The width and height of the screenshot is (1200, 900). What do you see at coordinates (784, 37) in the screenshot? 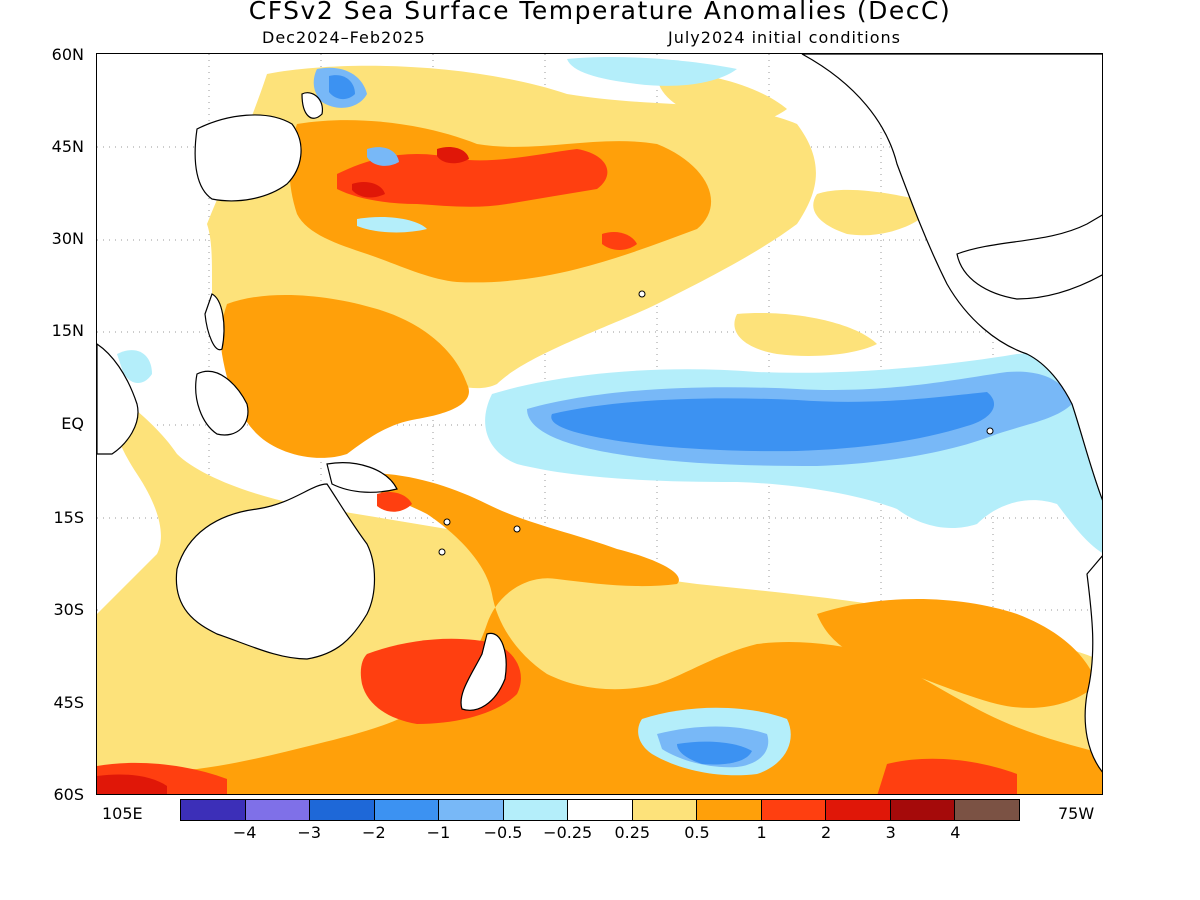
I see `initial-conditions: July2024 initial conditions` at bounding box center [784, 37].